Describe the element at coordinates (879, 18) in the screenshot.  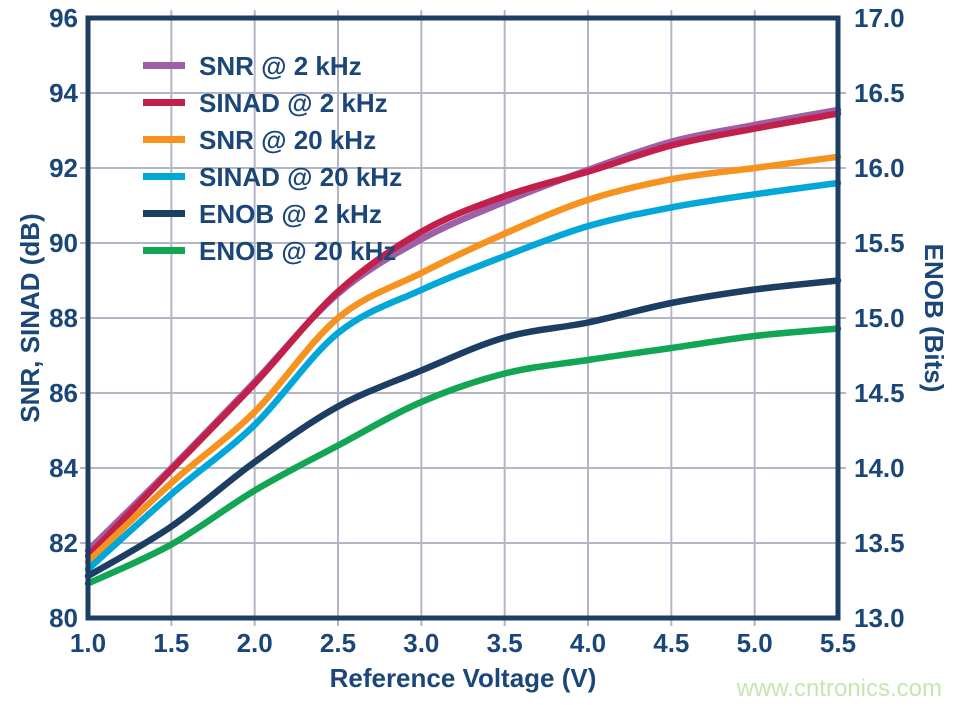
I see `y-right-tick-label: 17.0` at that location.